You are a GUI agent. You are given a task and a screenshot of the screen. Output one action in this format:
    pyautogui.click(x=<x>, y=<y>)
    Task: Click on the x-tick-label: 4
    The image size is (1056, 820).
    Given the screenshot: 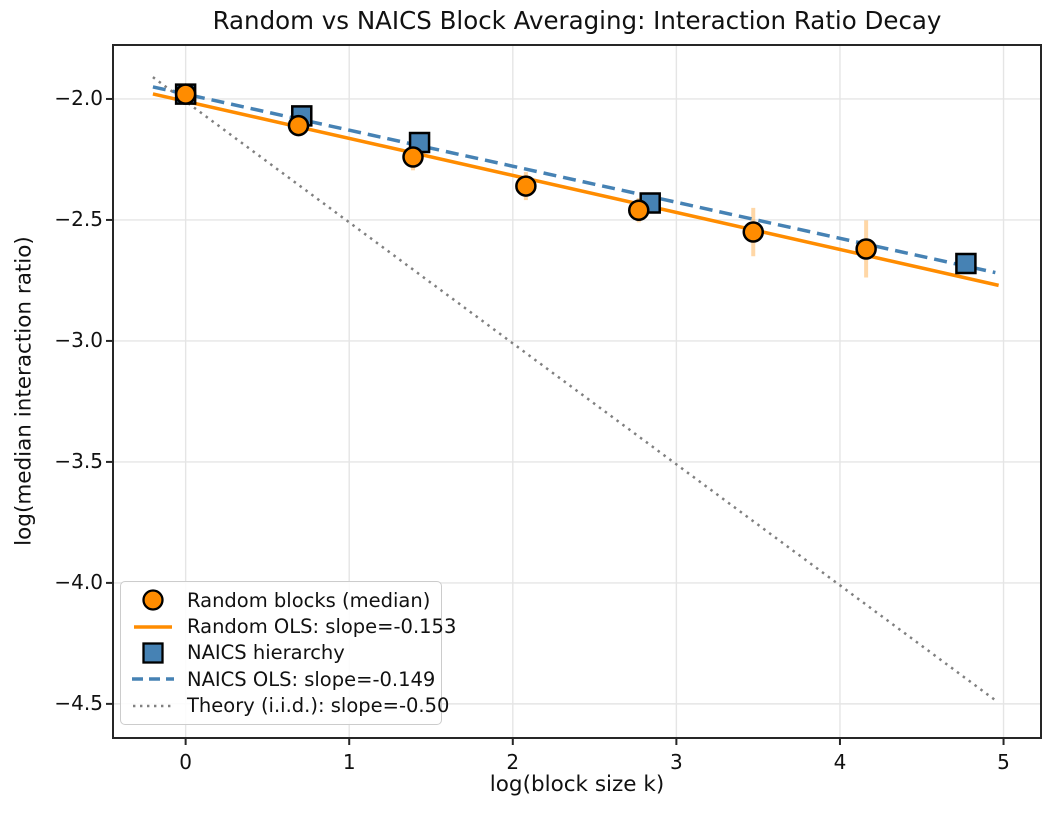 What is the action you would take?
    pyautogui.click(x=840, y=762)
    